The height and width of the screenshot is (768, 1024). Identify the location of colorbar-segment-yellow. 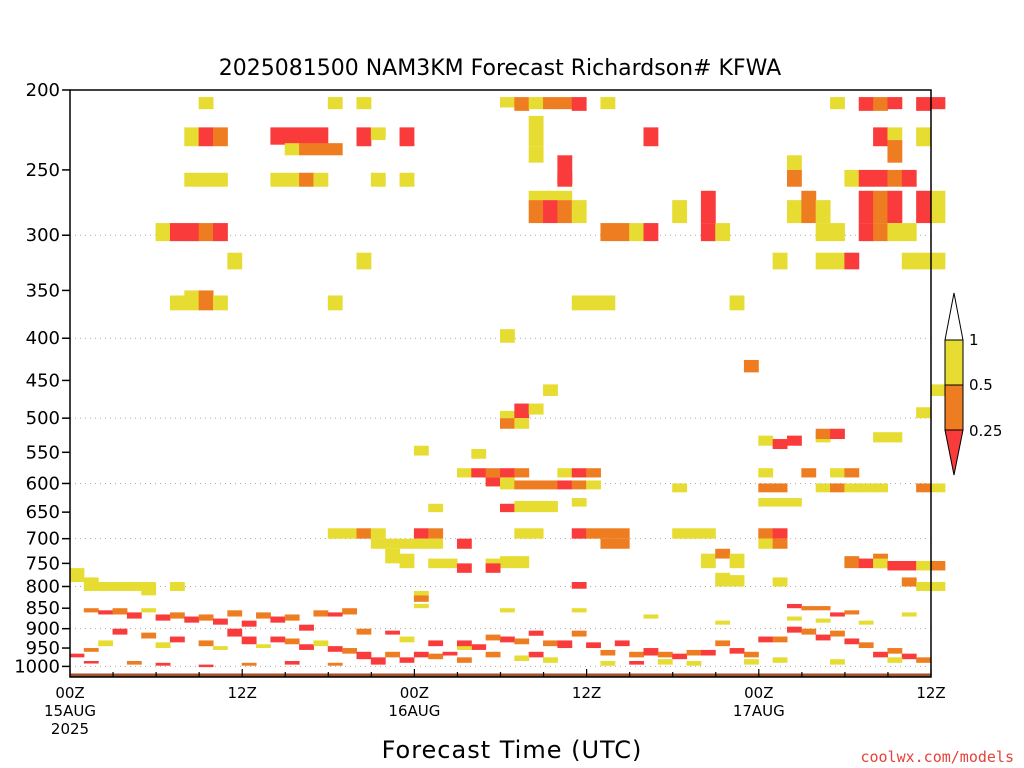
(954, 362).